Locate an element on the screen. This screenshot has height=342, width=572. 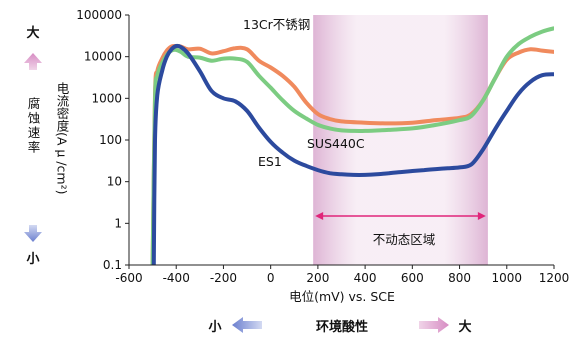
y-tick-label: 10 is located at coordinates (114, 182).